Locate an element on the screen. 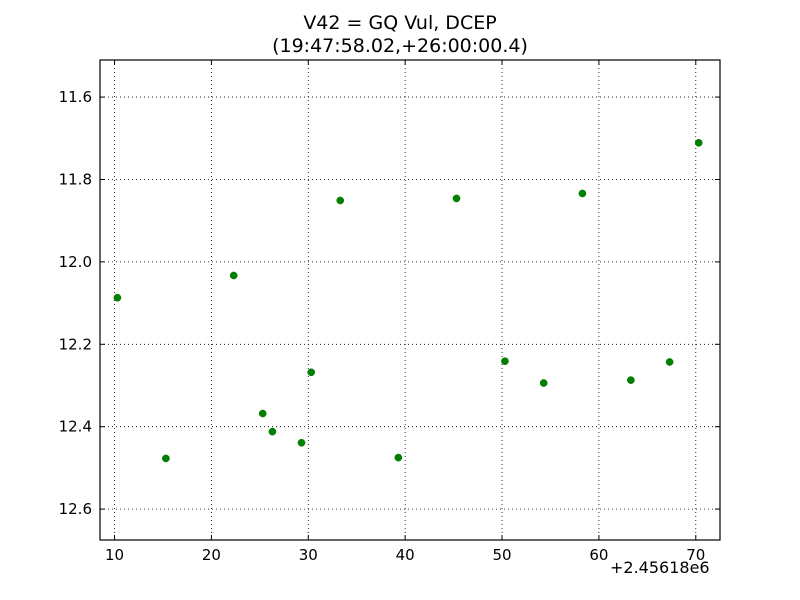 The height and width of the screenshot is (600, 800). x-tick-label: 50 is located at coordinates (501, 555).